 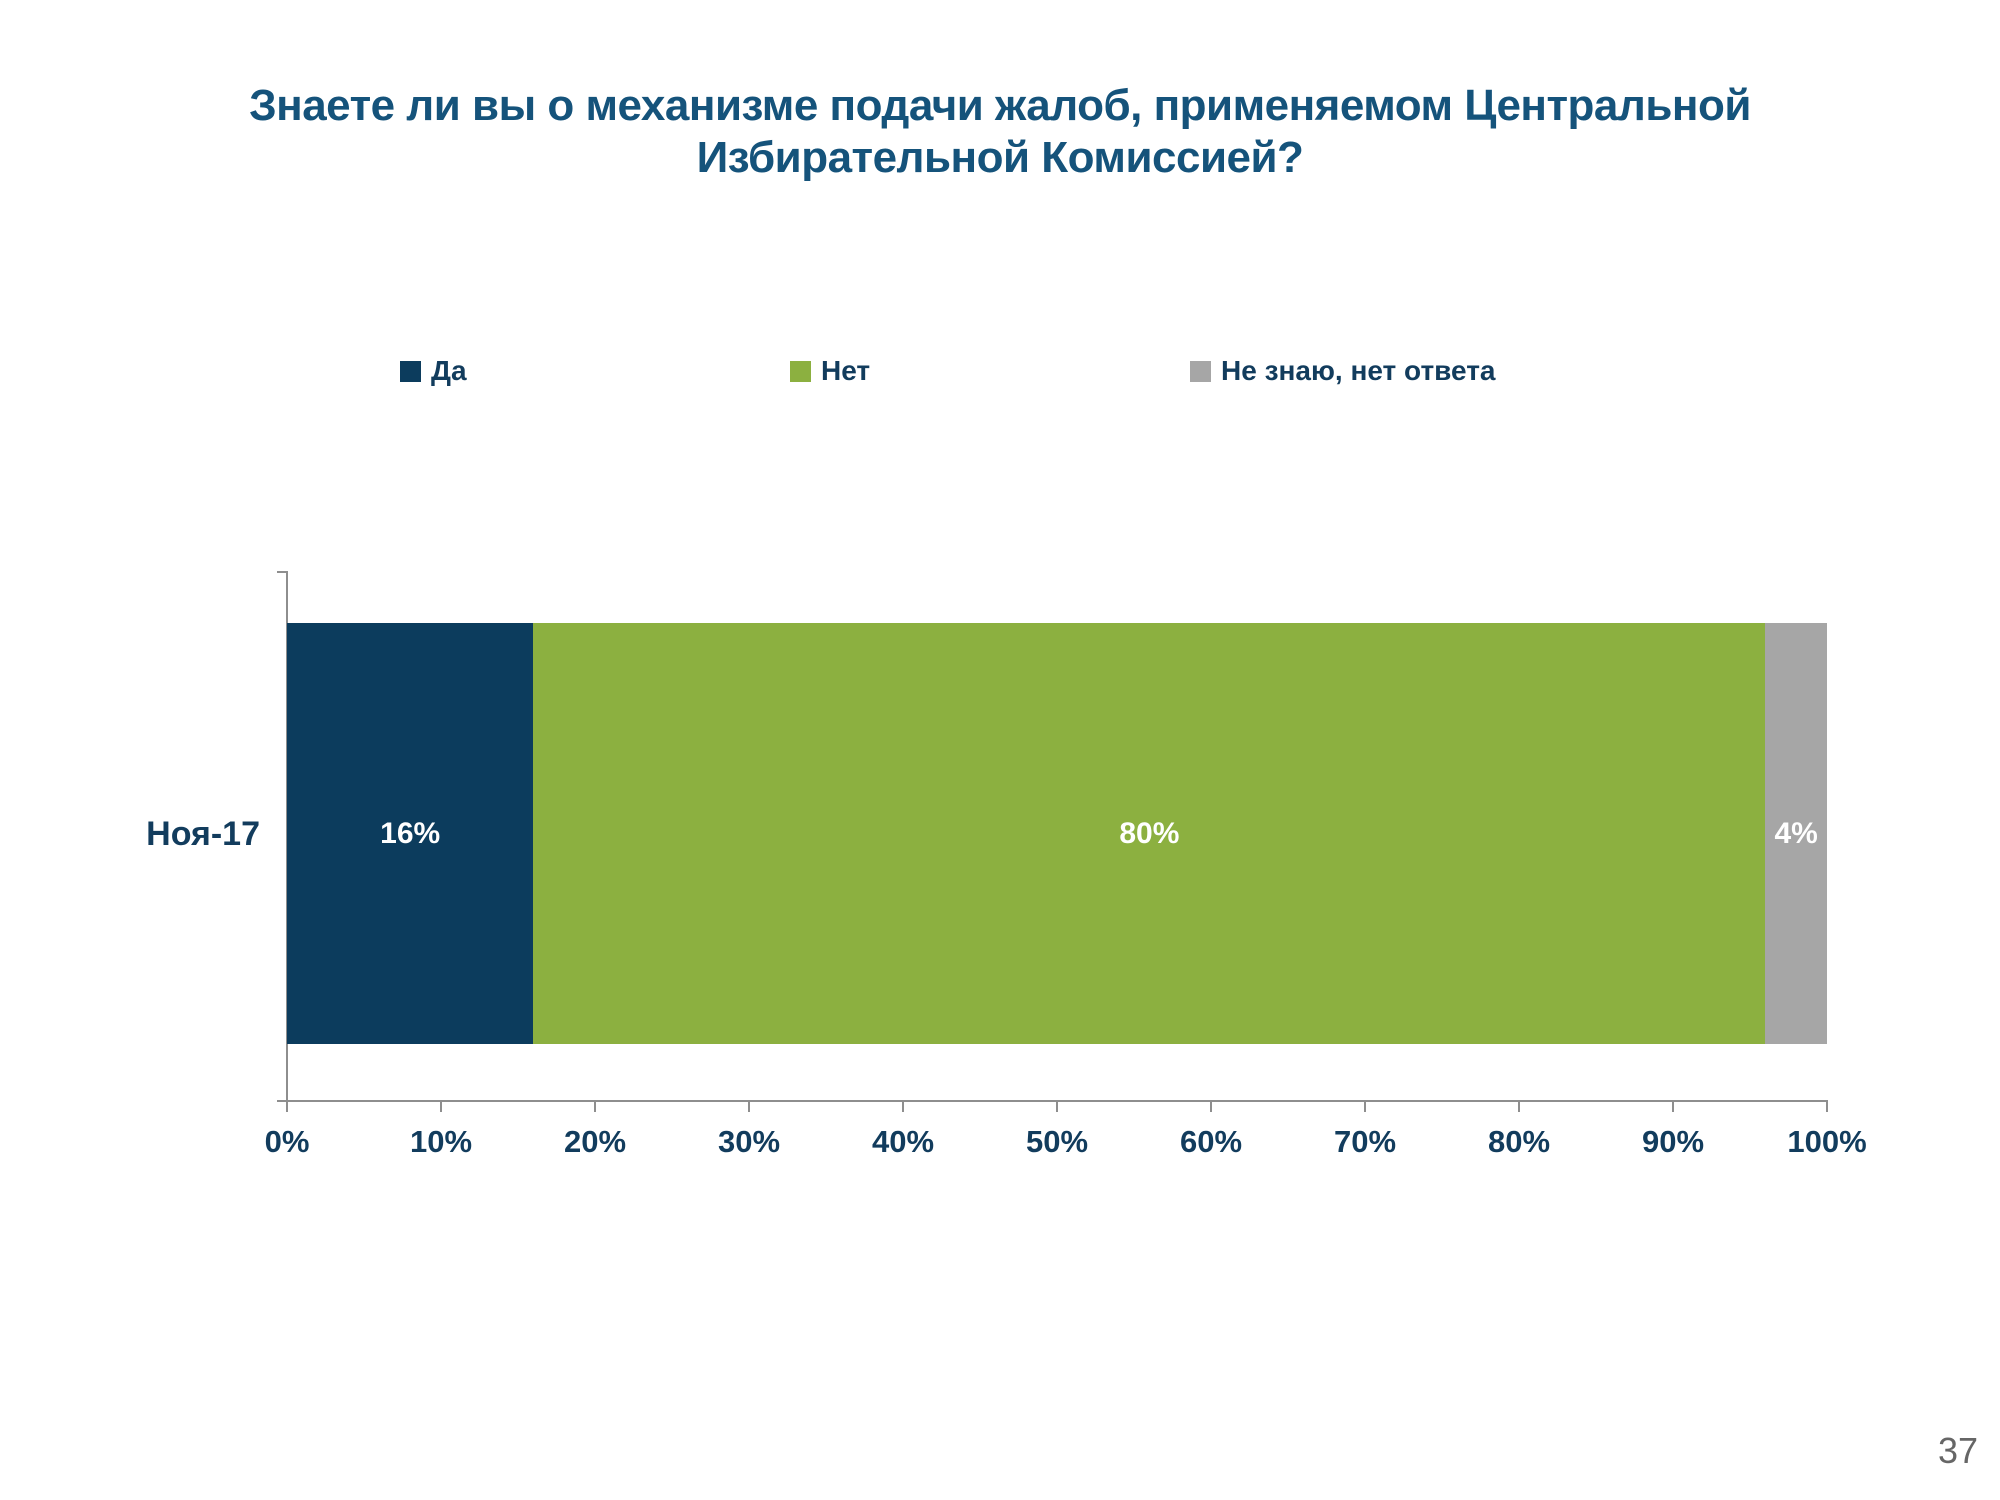 I want to click on bar-segment-data-label: 80%, so click(x=1149, y=833).